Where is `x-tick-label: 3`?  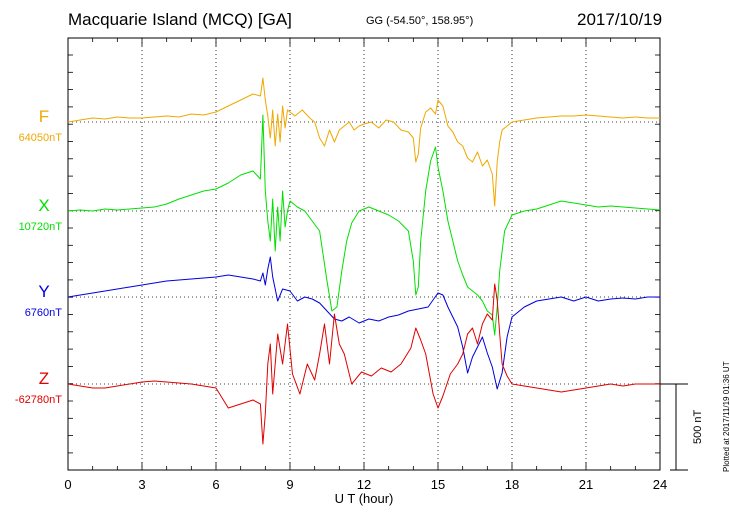
x-tick-label: 3 is located at coordinates (141, 484).